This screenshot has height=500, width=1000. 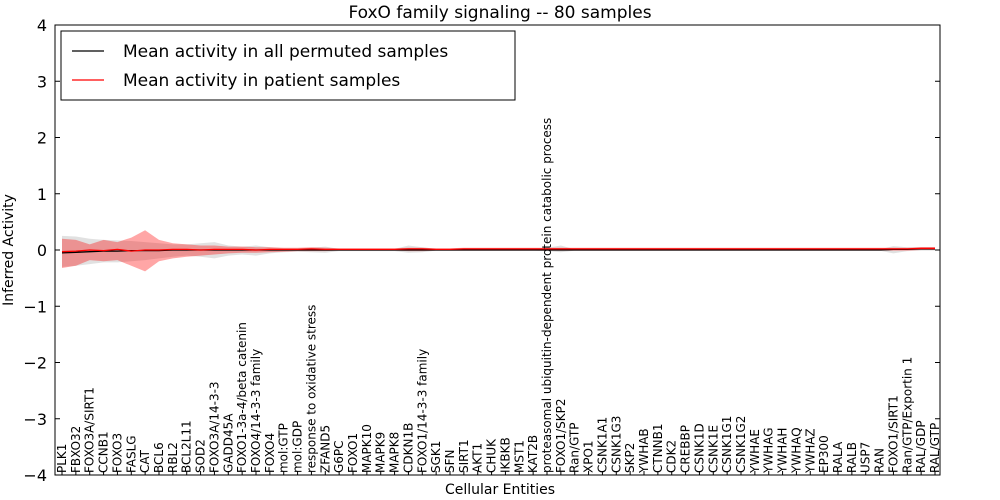 What do you see at coordinates (478, 458) in the screenshot?
I see `x-tick-label: AKT1` at bounding box center [478, 458].